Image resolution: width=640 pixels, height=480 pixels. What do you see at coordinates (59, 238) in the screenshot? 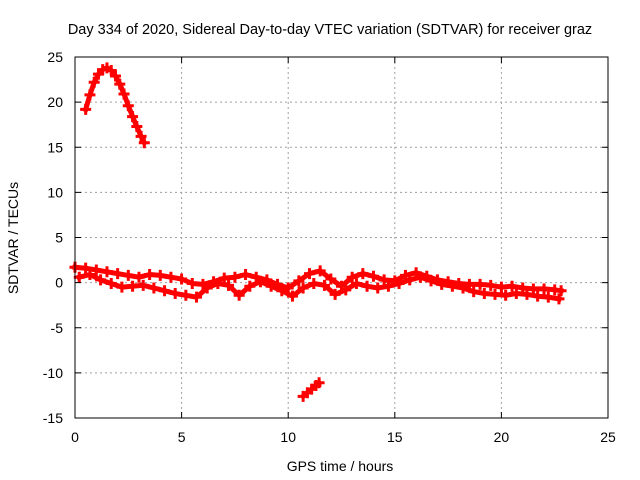
I see `y-tick-label: 5` at bounding box center [59, 238].